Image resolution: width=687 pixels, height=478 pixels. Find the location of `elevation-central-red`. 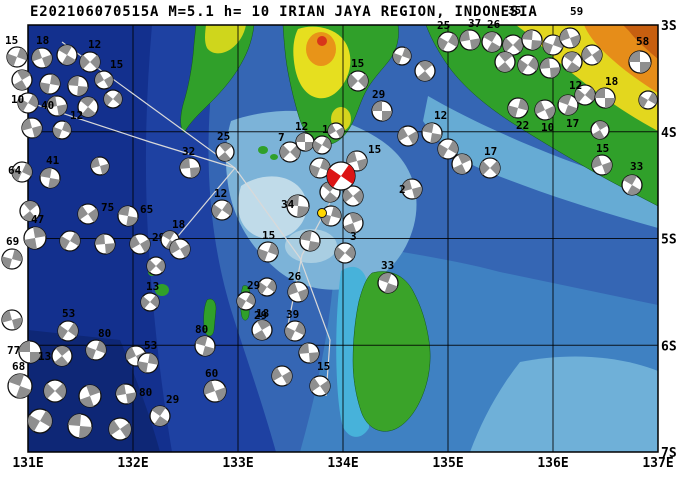

elevation-central-red is located at coordinates (322, 41).